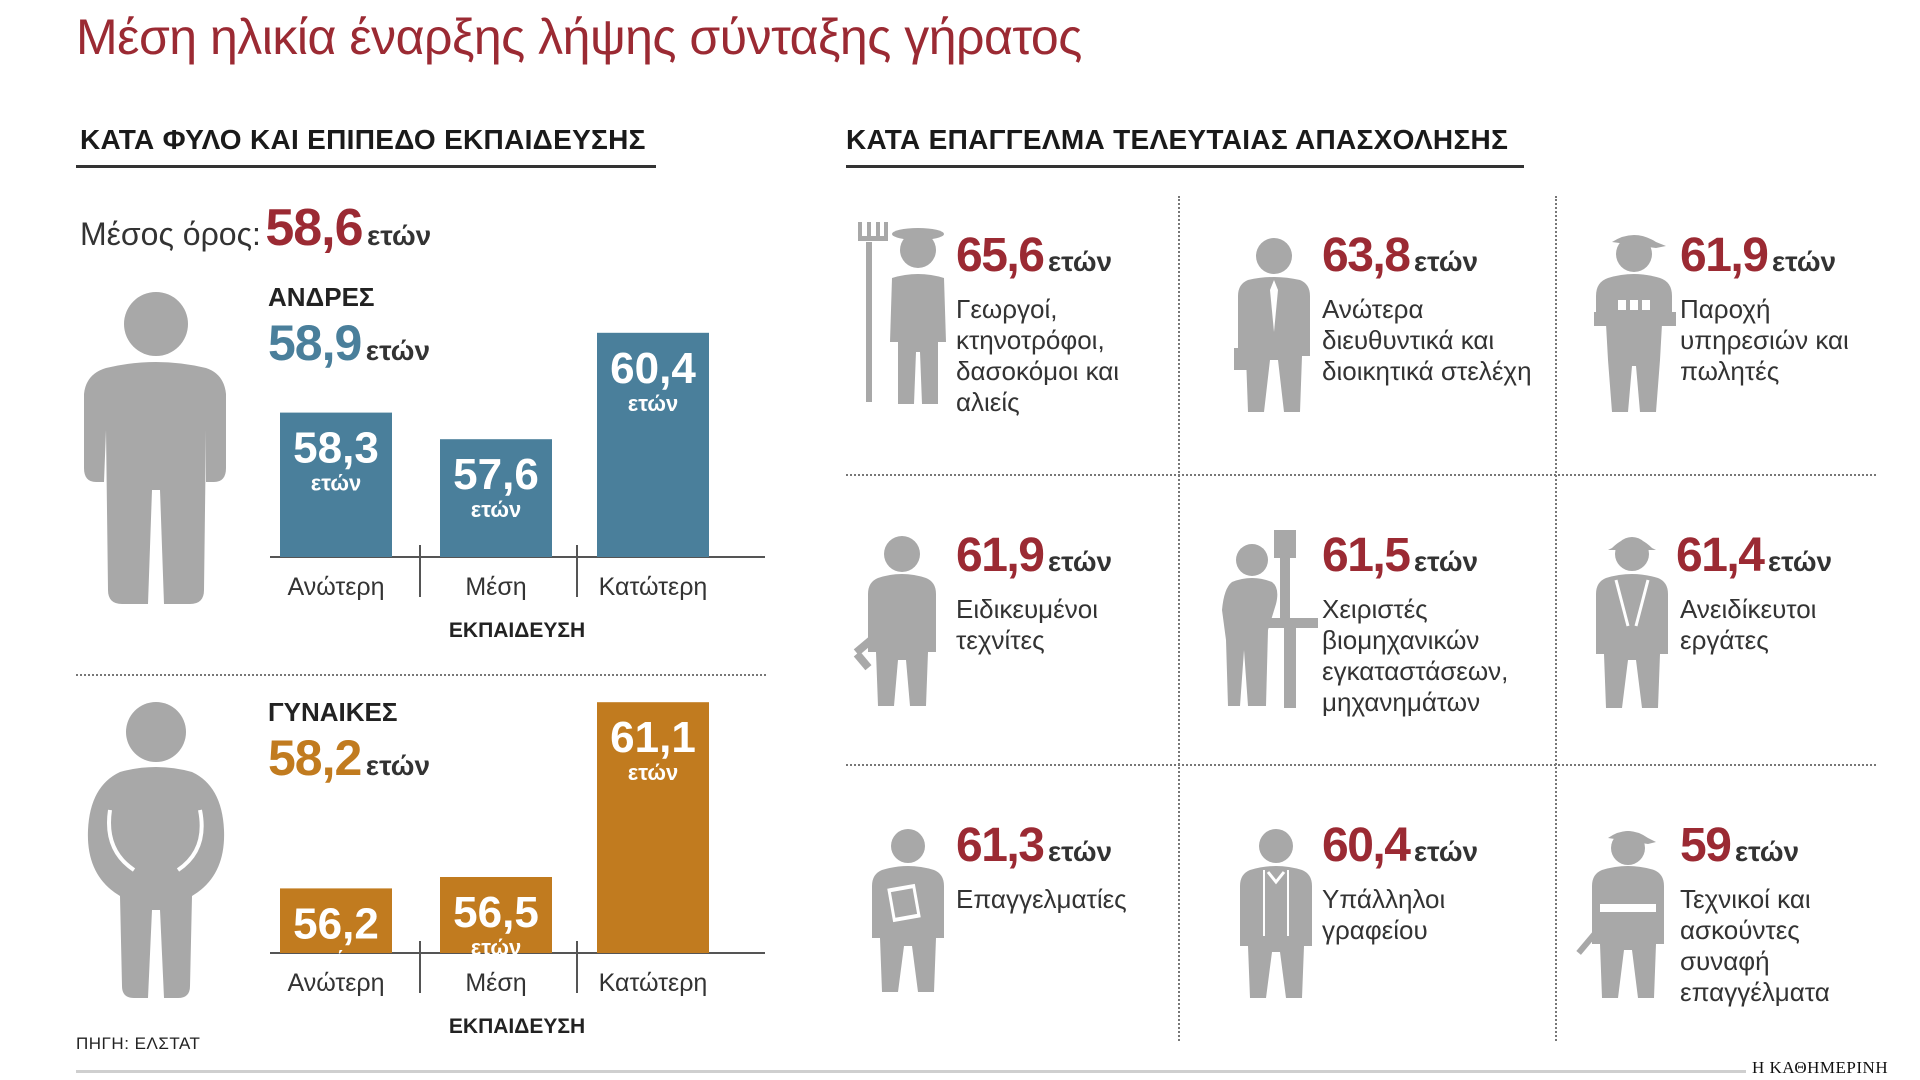 Image resolution: width=1920 pixels, height=1080 pixels. I want to click on occupation-value-row: 65,6 ετών, so click(1034, 255).